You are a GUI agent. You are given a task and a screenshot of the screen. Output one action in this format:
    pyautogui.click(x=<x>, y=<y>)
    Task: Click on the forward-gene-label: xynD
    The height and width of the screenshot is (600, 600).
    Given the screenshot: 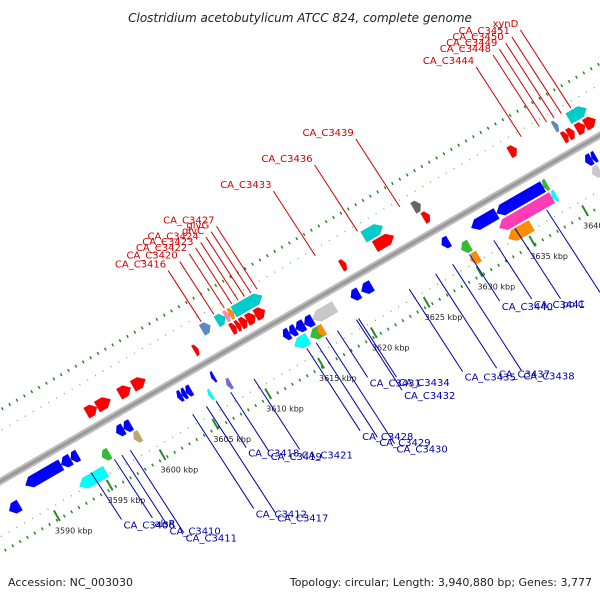 What is the action you would take?
    pyautogui.click(x=505, y=24)
    